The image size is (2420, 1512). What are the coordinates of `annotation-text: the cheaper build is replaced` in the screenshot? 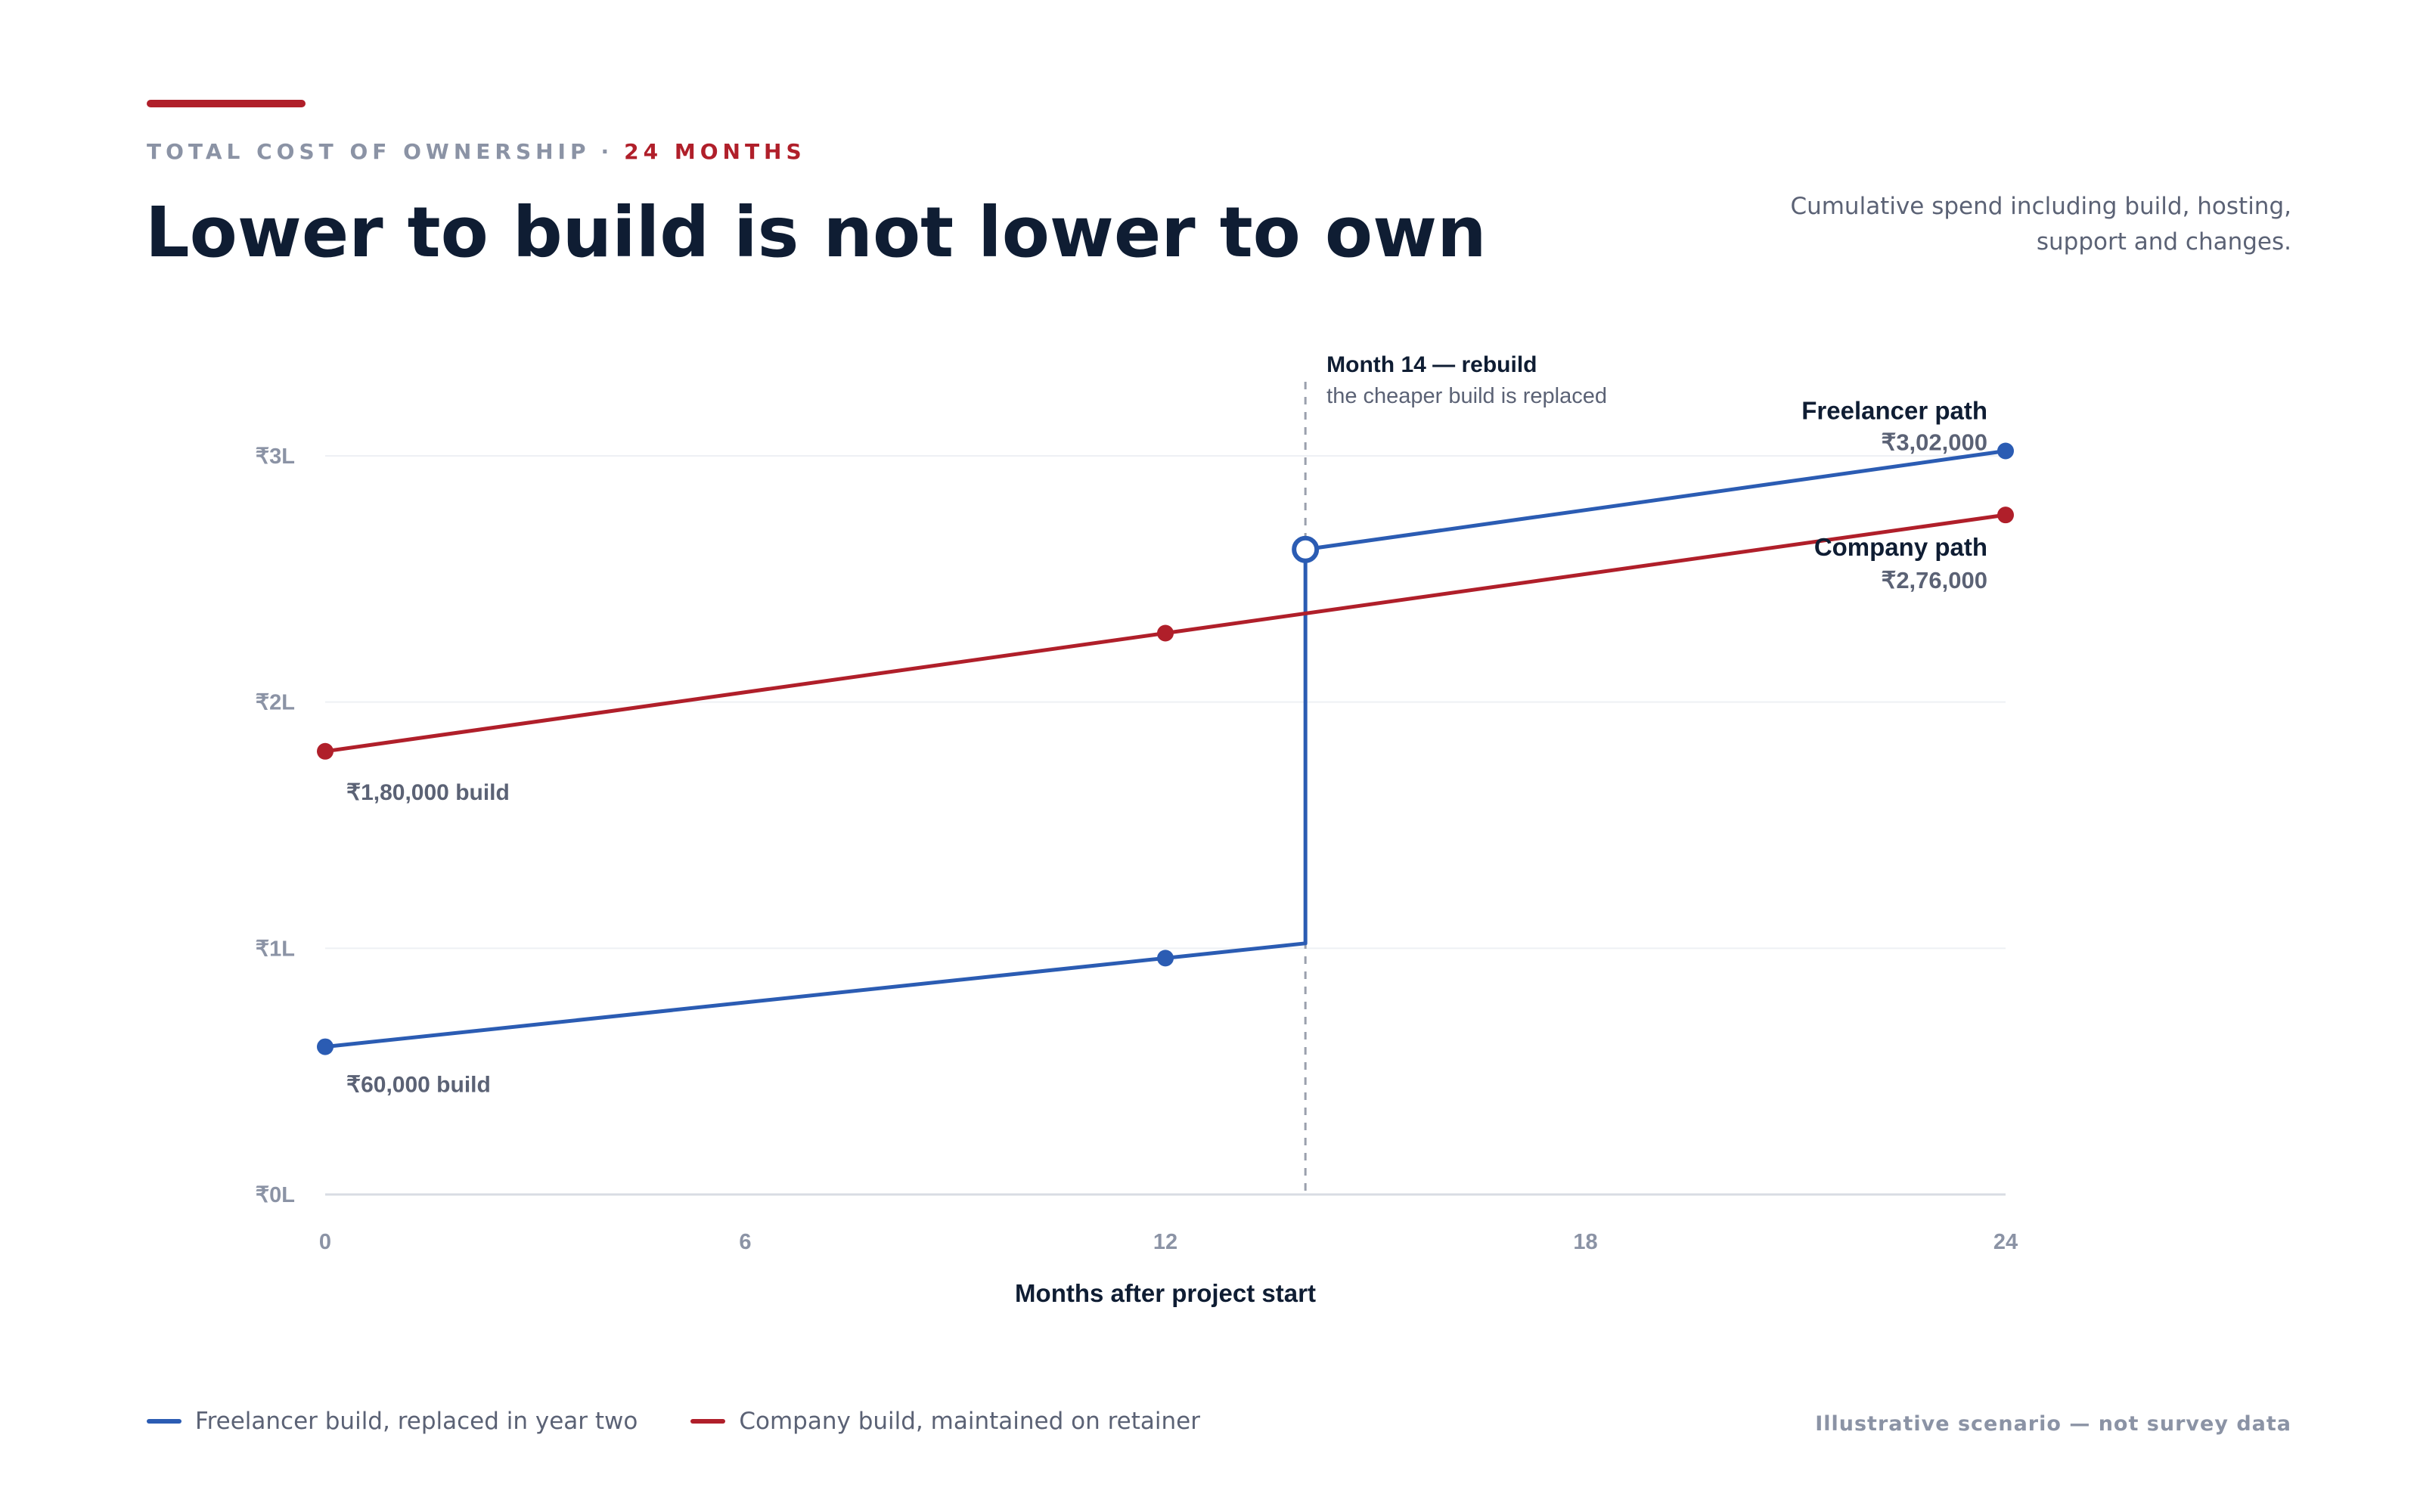 It's located at (1466, 396).